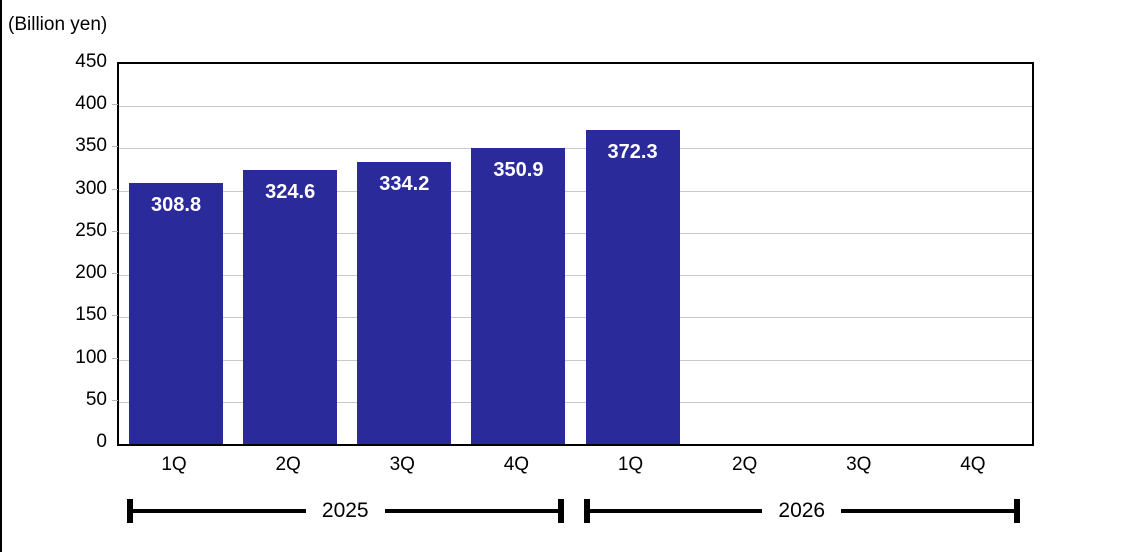  Describe the element at coordinates (176, 205) in the screenshot. I see `bar-value-label: 308.8` at that location.